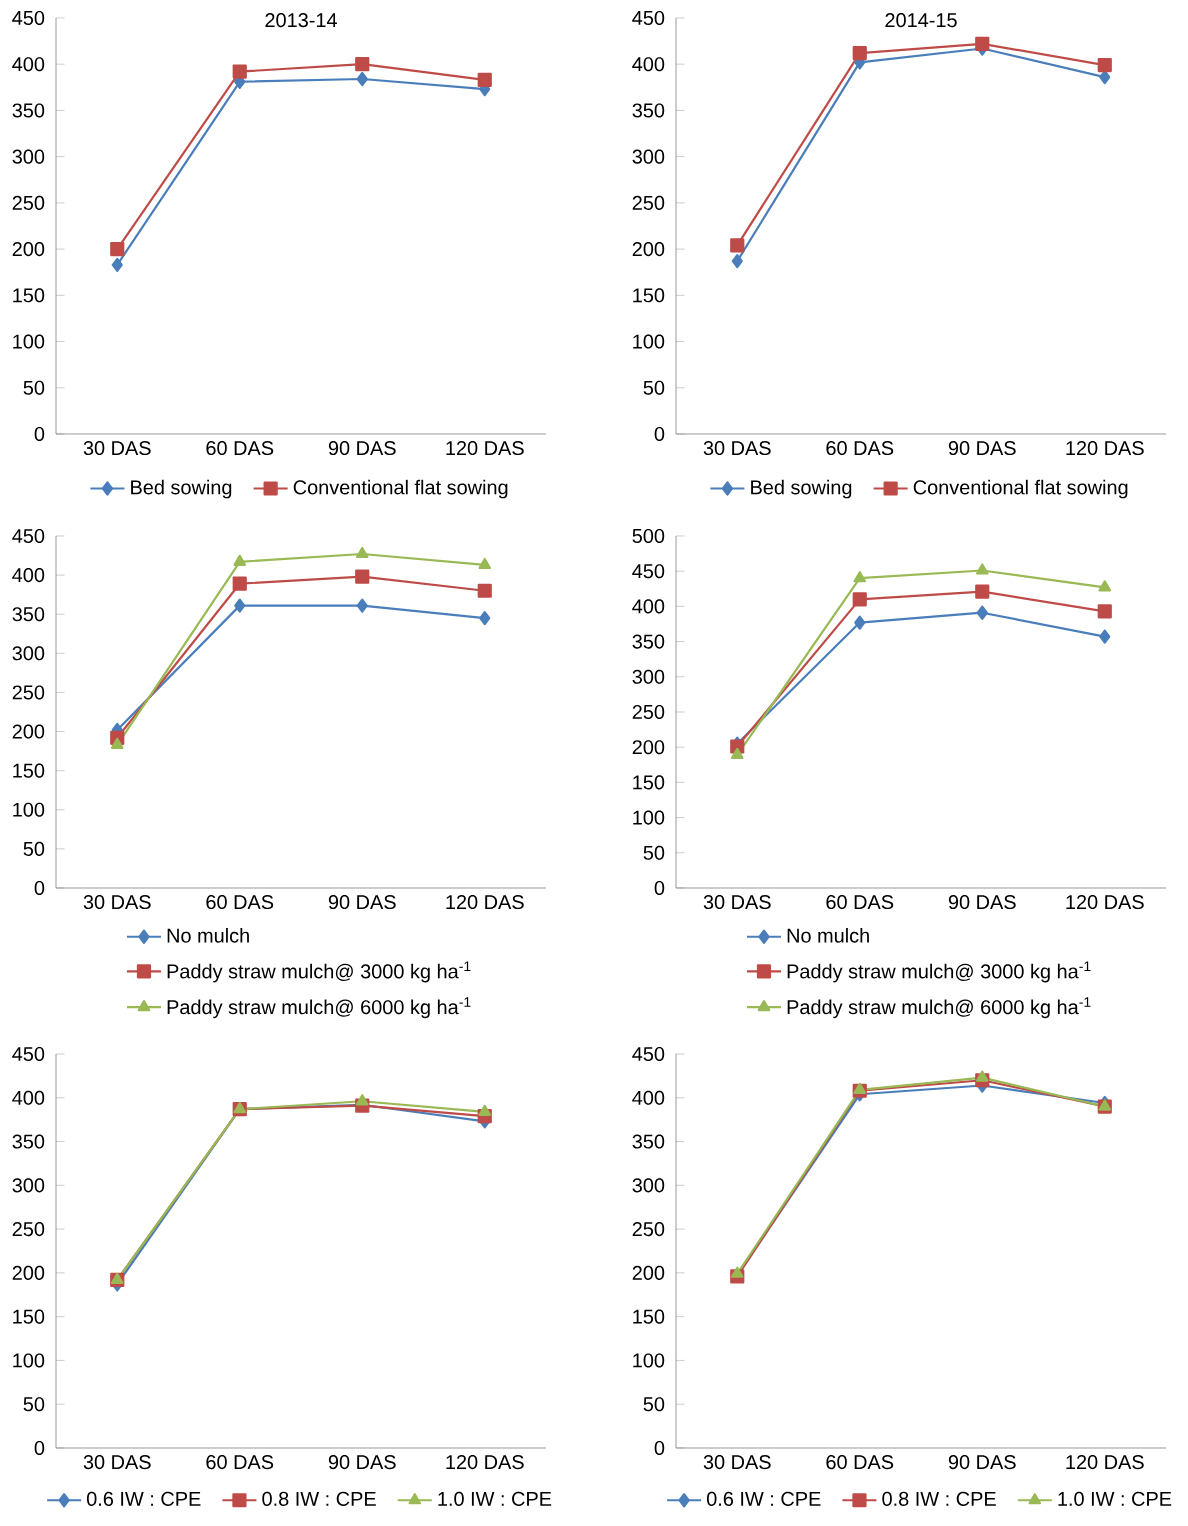 This screenshot has height=1526, width=1188. Describe the element at coordinates (301, 20) in the screenshot. I see `chart-title: 2013-14` at that location.